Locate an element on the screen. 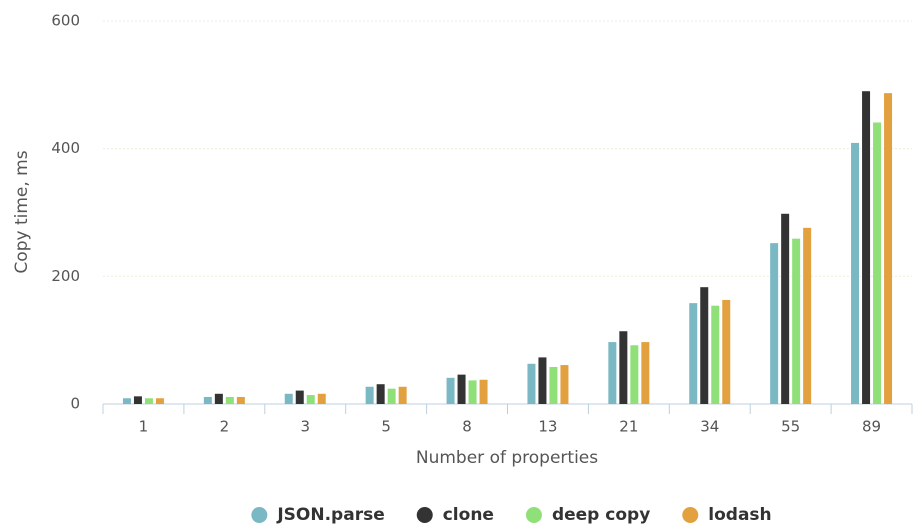  x-tick-label: 55 is located at coordinates (790, 427).